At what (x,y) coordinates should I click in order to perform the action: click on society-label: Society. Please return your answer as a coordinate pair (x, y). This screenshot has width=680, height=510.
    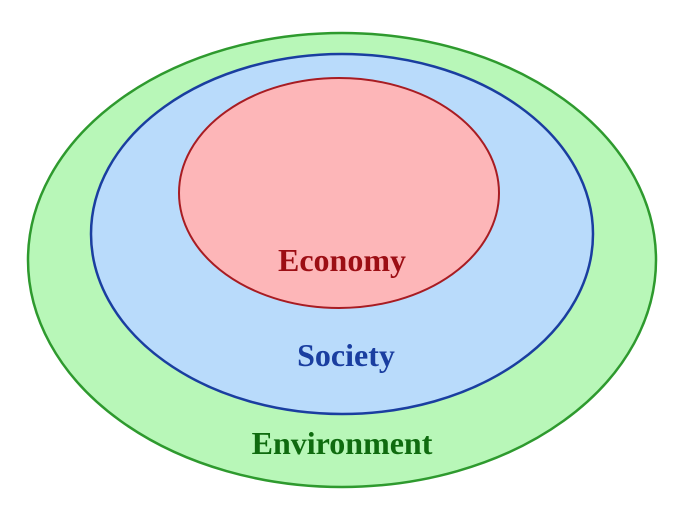
    Looking at the image, I should click on (346, 355).